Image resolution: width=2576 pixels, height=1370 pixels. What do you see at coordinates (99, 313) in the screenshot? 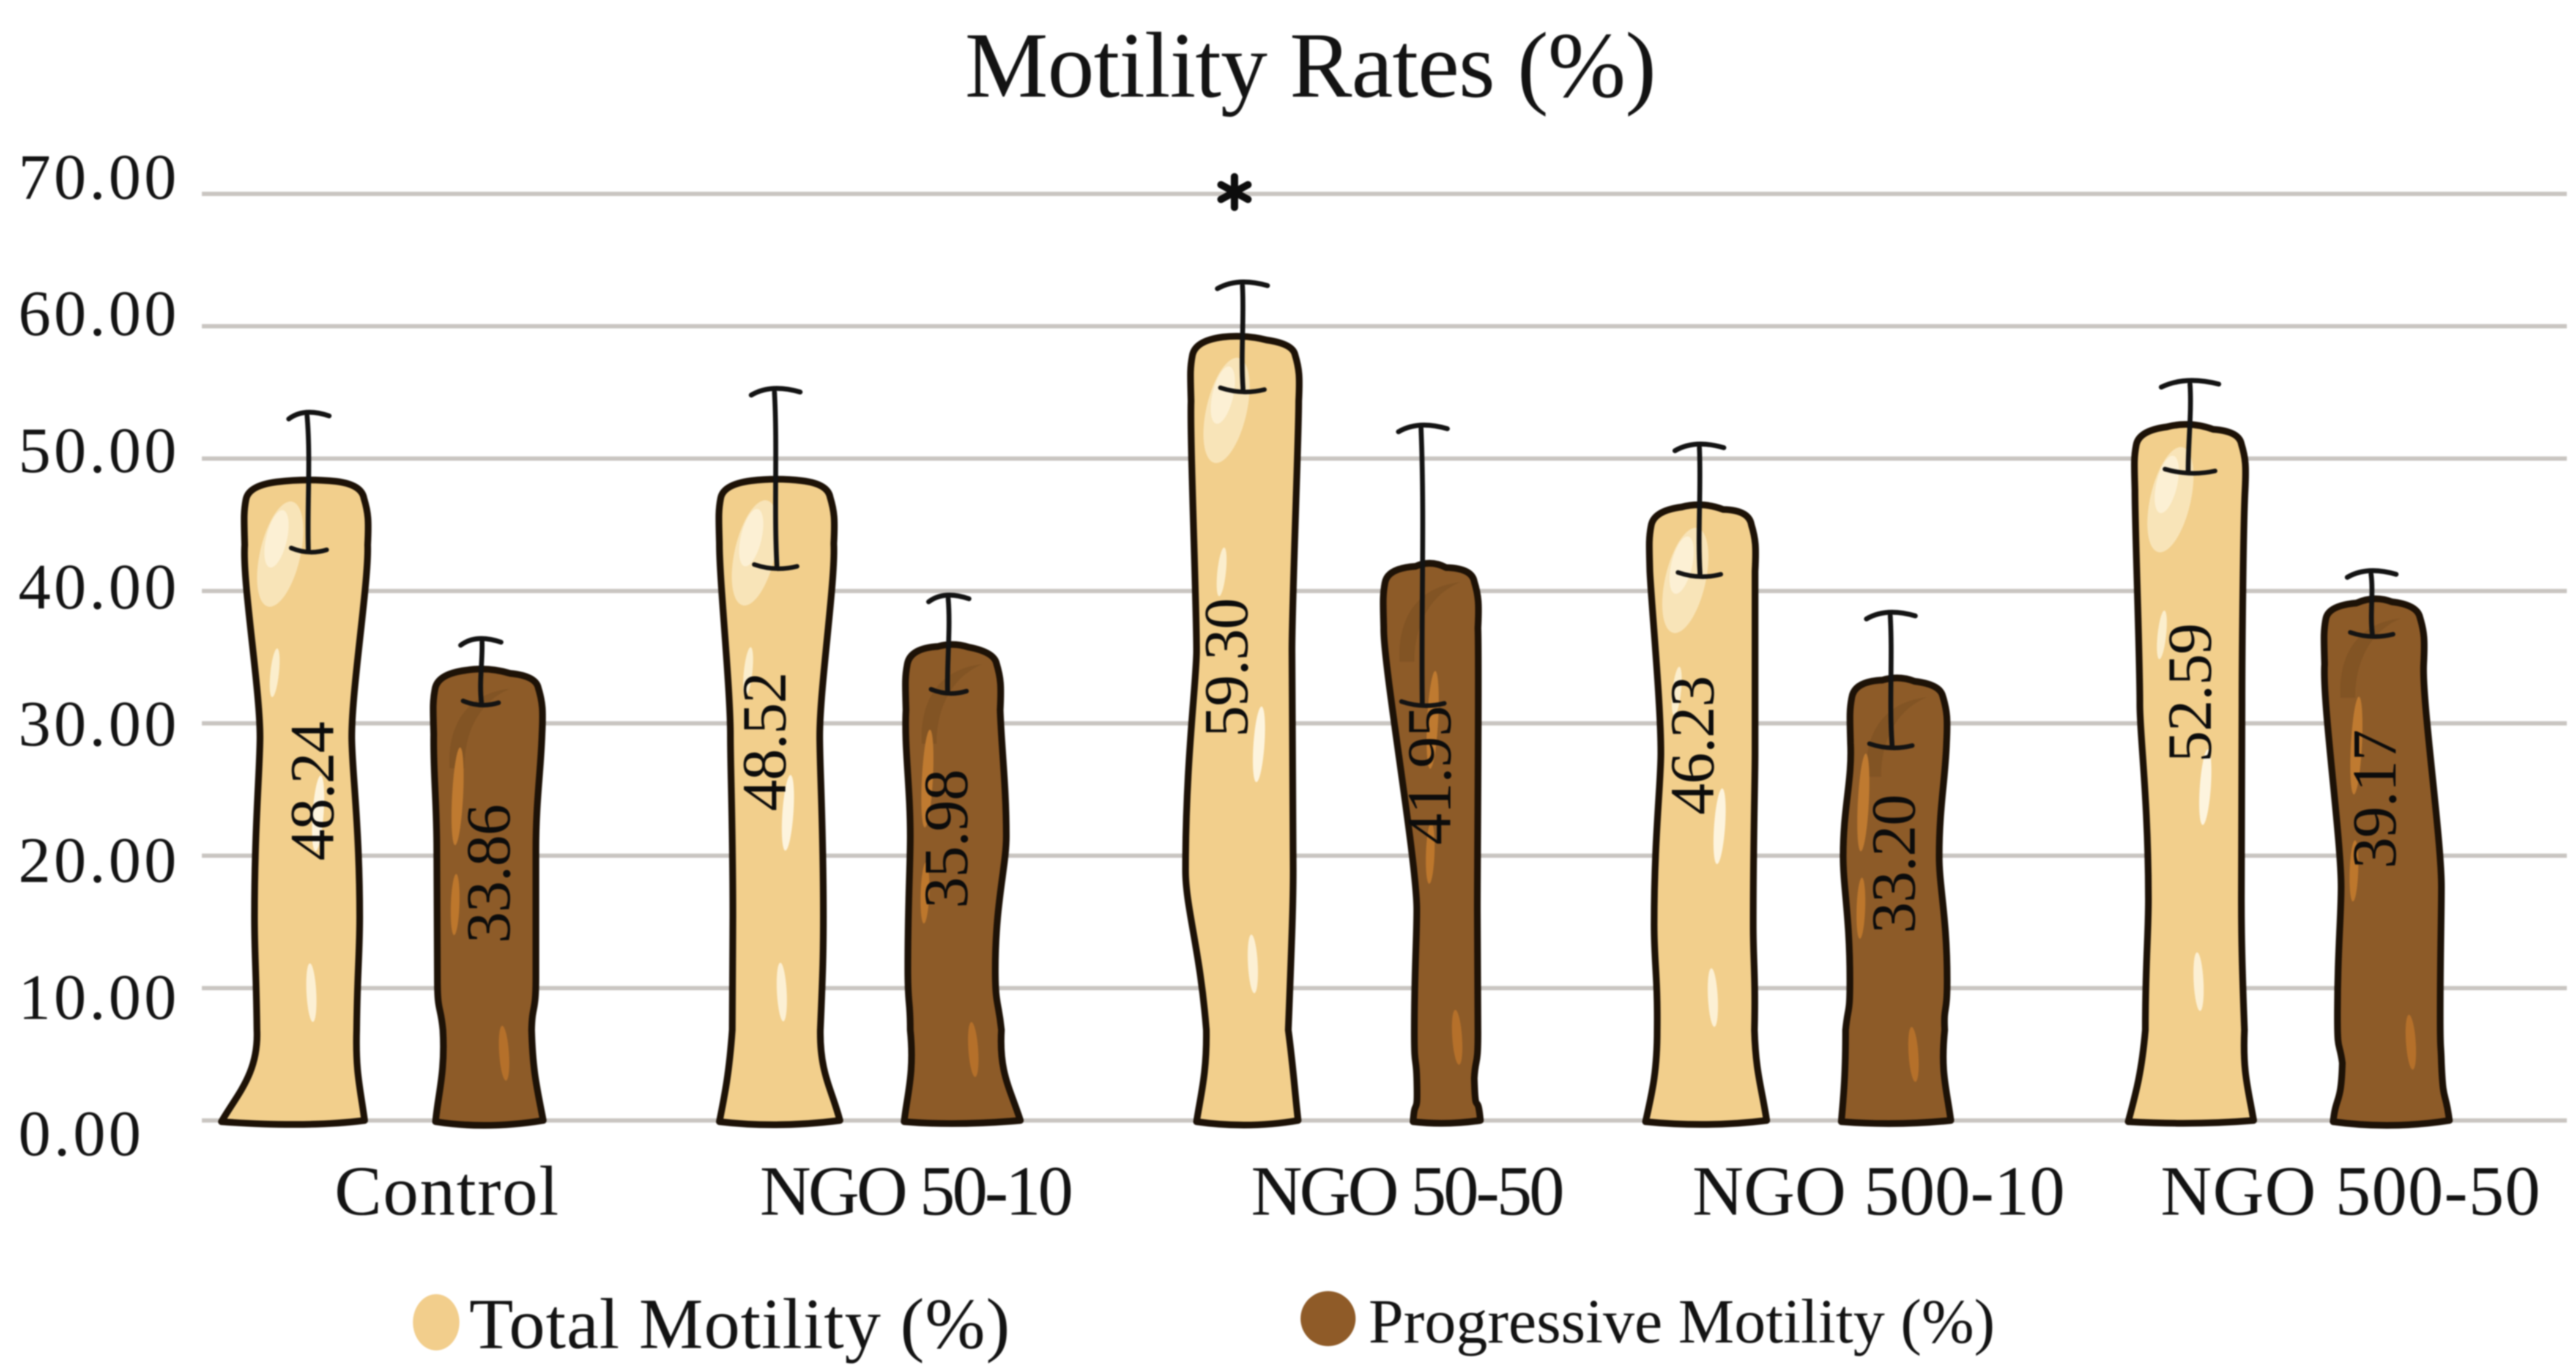
I see `svg-text: 60.00` at bounding box center [99, 313].